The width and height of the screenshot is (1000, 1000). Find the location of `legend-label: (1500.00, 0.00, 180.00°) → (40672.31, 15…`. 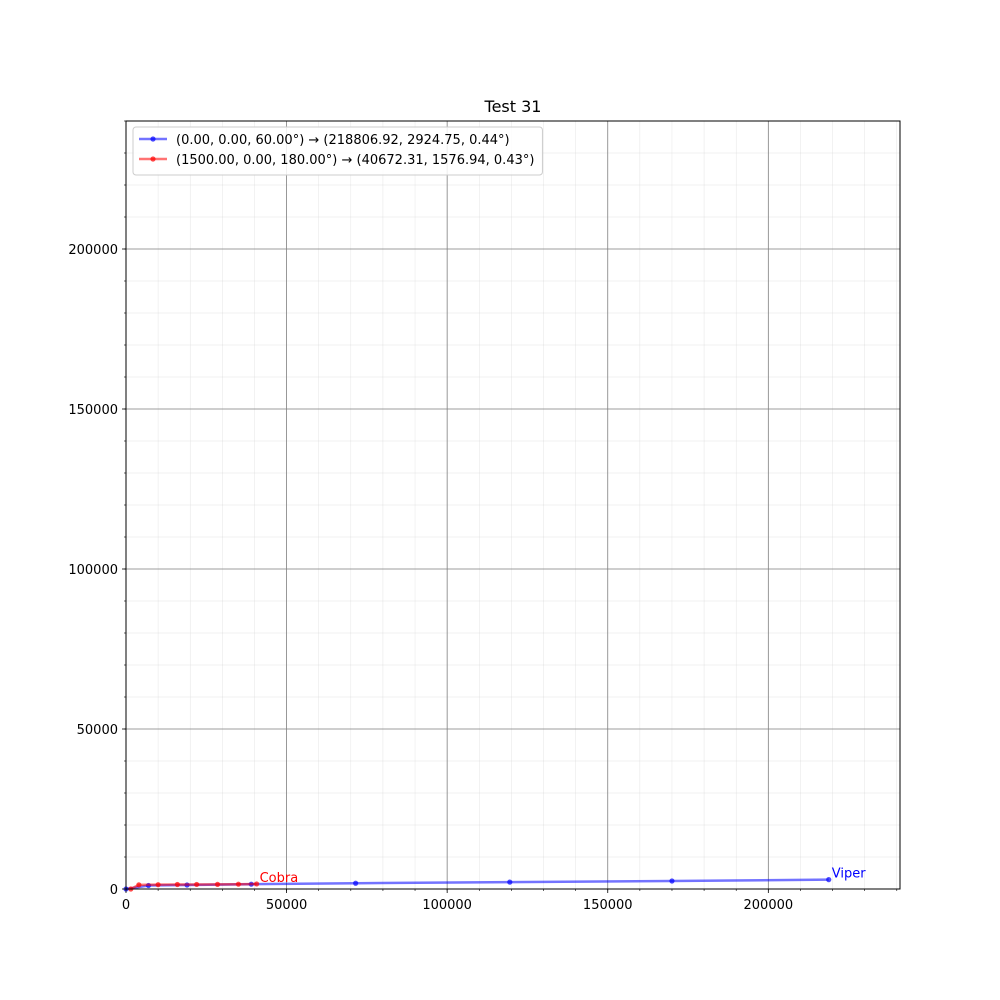

legend-label: (1500.00, 0.00, 180.00°) → (40672.31, 15… is located at coordinates (355, 160).